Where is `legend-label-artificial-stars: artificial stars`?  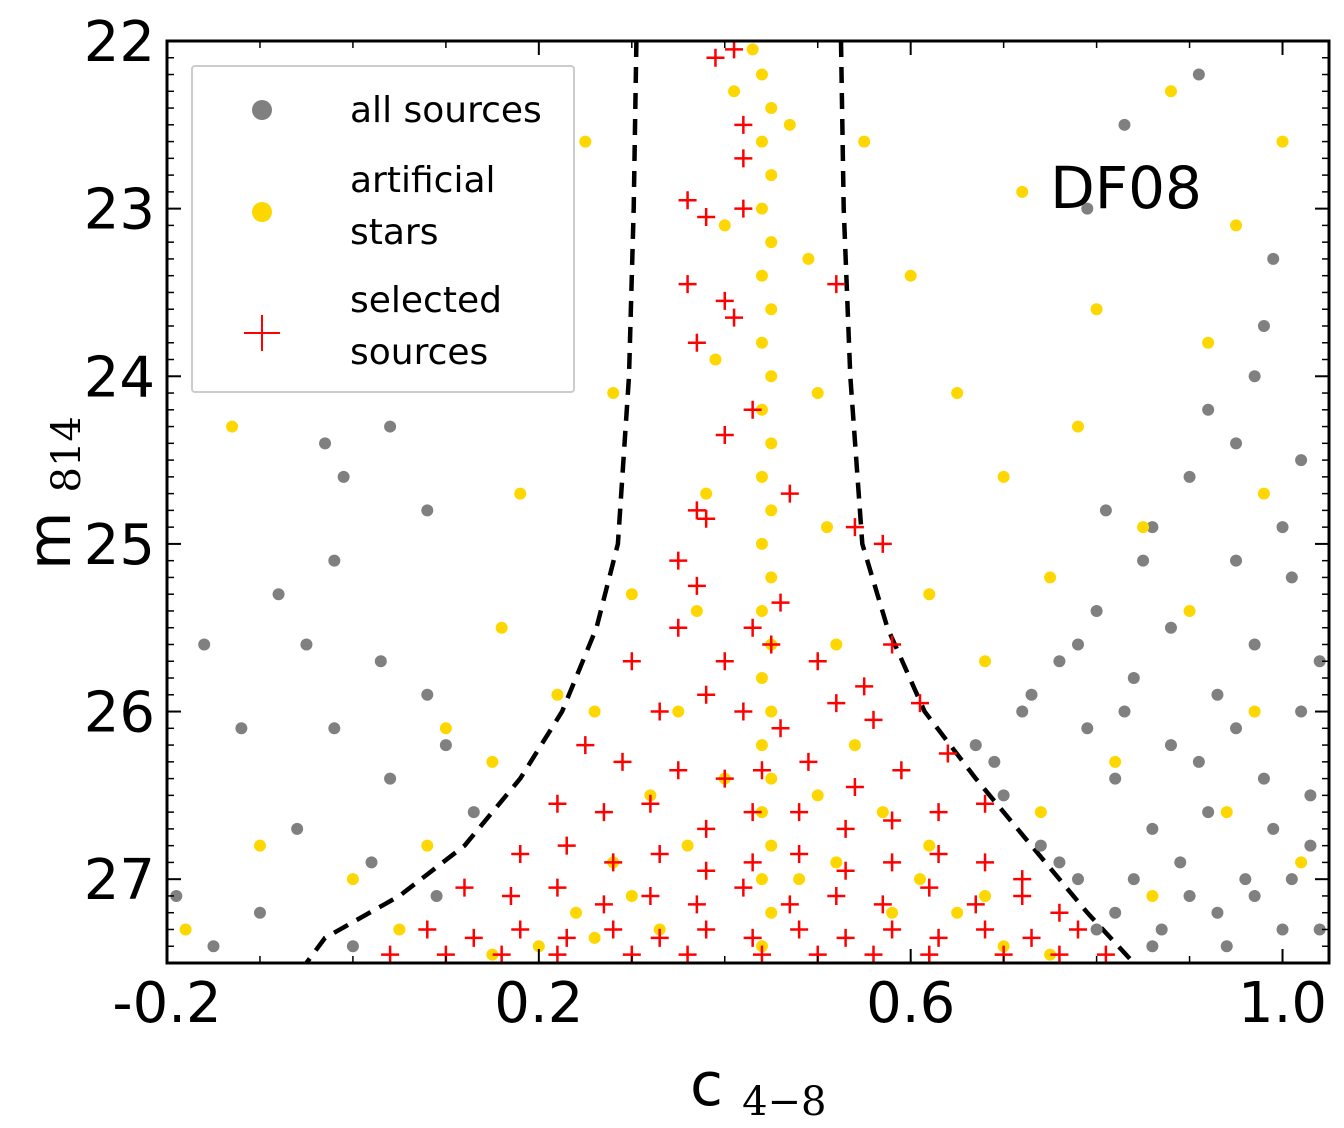
legend-label-artificial-stars: artificial stars is located at coordinates (428, 206).